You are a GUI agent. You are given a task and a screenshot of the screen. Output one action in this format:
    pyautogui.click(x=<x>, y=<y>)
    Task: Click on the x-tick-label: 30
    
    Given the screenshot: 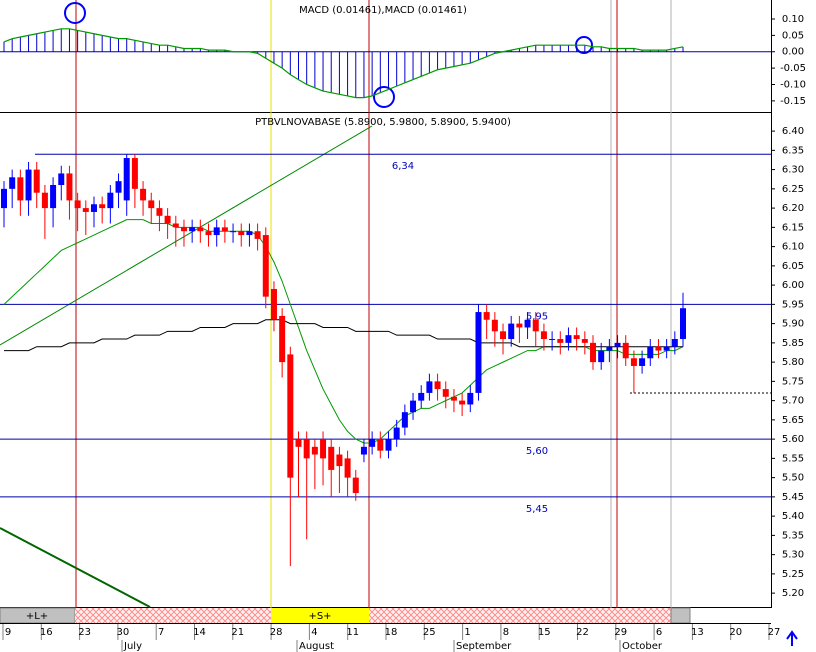 What is the action you would take?
    pyautogui.click(x=123, y=632)
    